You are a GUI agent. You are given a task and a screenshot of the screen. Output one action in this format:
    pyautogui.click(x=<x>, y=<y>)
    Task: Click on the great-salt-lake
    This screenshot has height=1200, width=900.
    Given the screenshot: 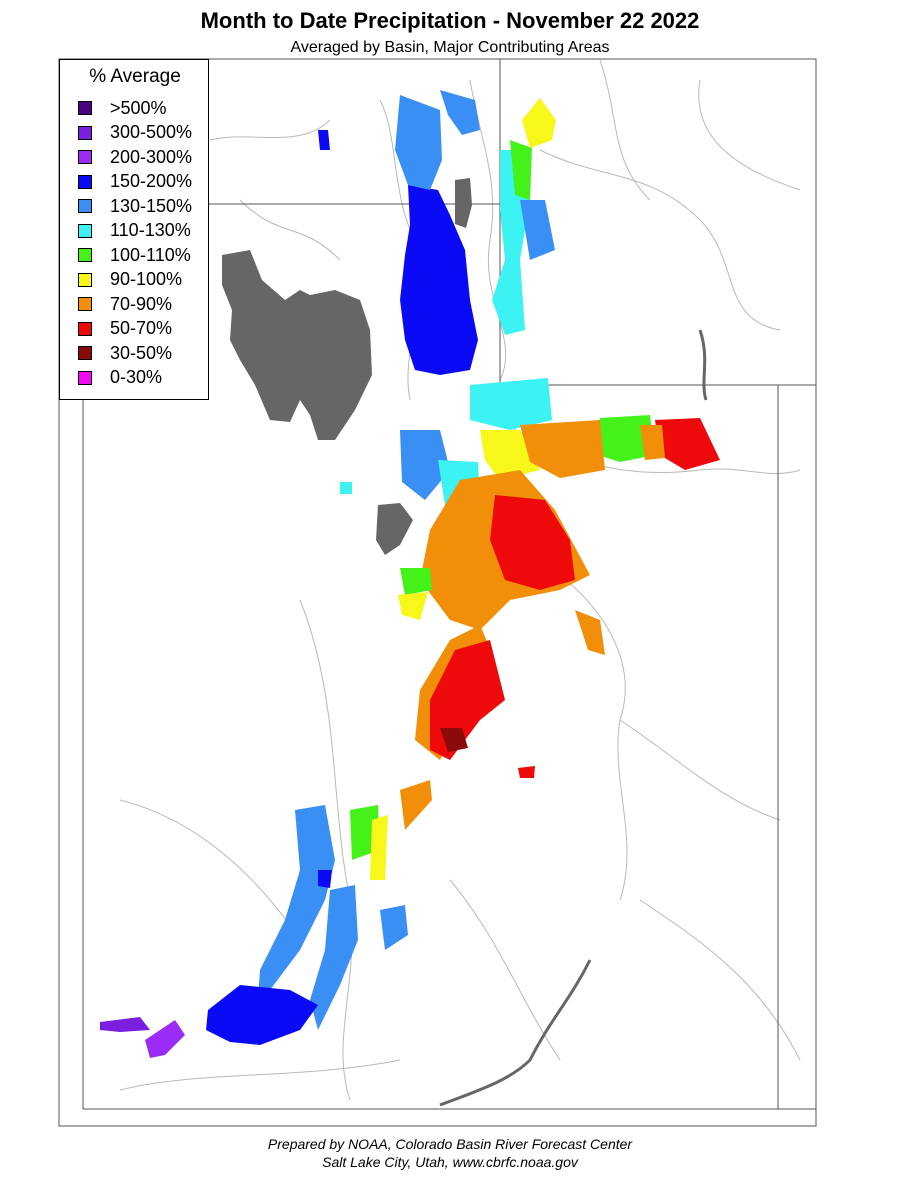 What is the action you would take?
    pyautogui.click(x=297, y=345)
    